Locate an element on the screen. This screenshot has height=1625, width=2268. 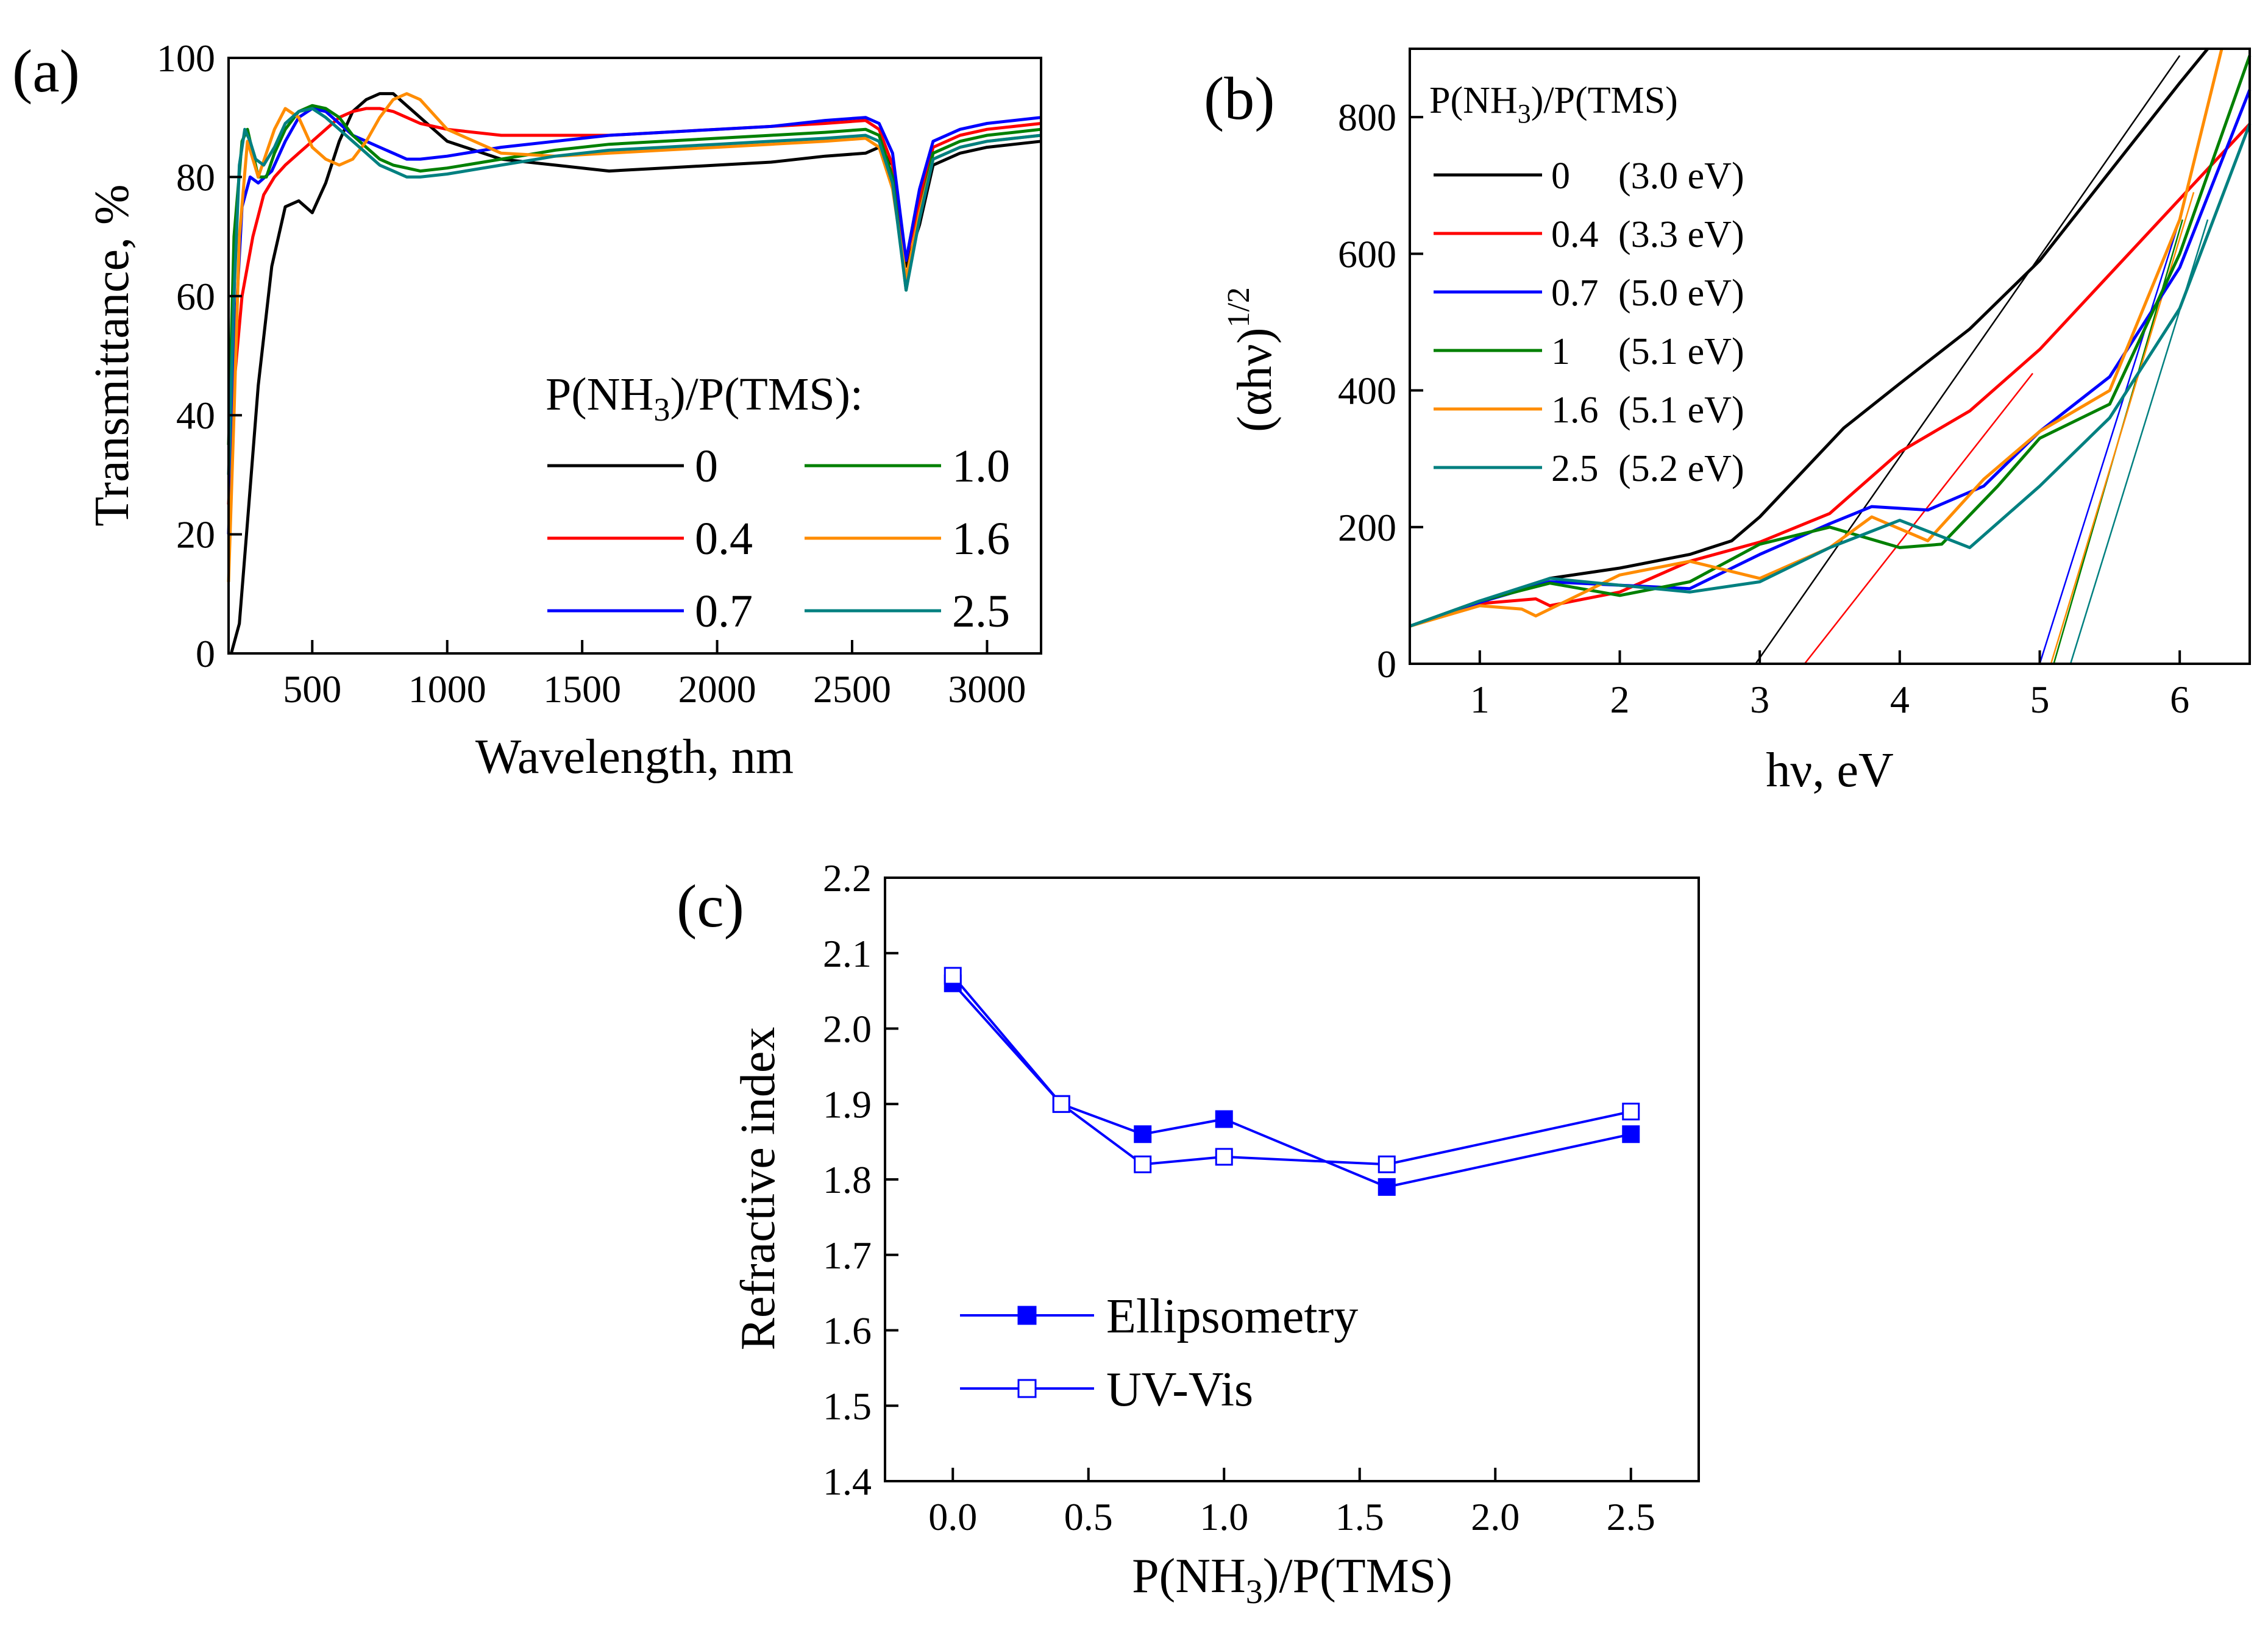
panel-c-xlabel-sub: 3 is located at coordinates (1254, 1592).